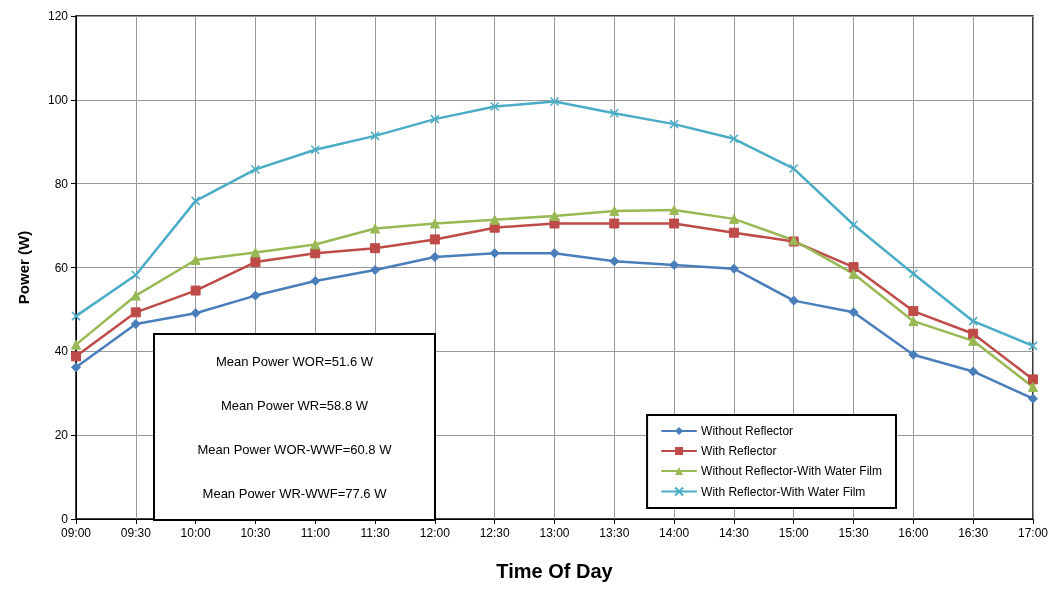 This screenshot has width=1059, height=603. Describe the element at coordinates (315, 533) in the screenshot. I see `x-tick-label: 11:00` at that location.